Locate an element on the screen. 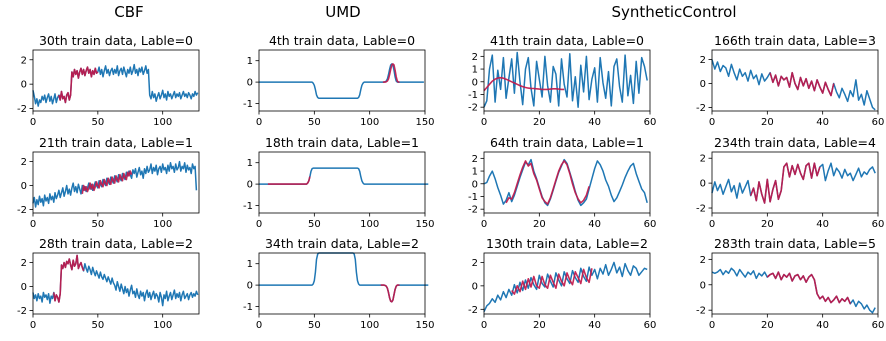 The width and height of the screenshot is (886, 341). chart-panel-12: 283th train data, Lable=50 20 40 60-202 is located at coordinates (790, 283).